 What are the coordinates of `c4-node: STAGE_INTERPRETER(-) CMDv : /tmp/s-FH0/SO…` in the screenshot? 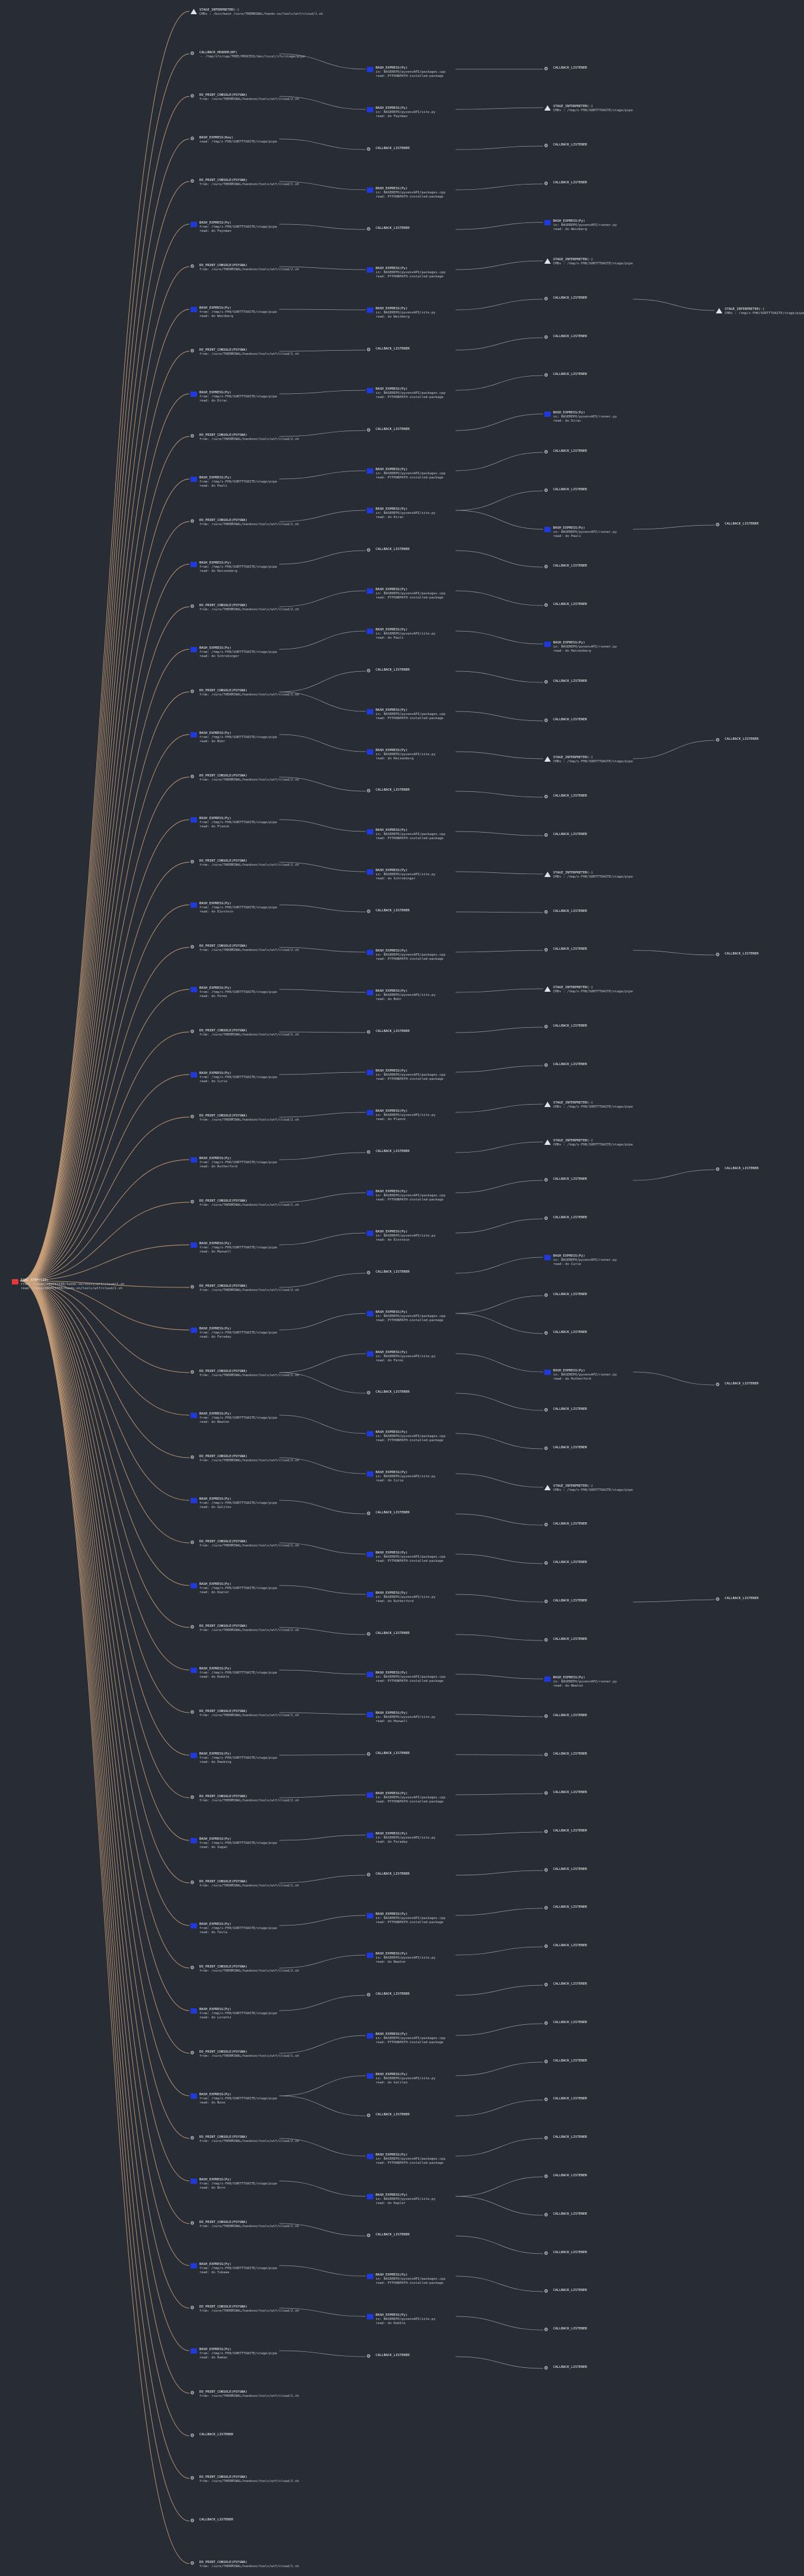 It's located at (760, 312).